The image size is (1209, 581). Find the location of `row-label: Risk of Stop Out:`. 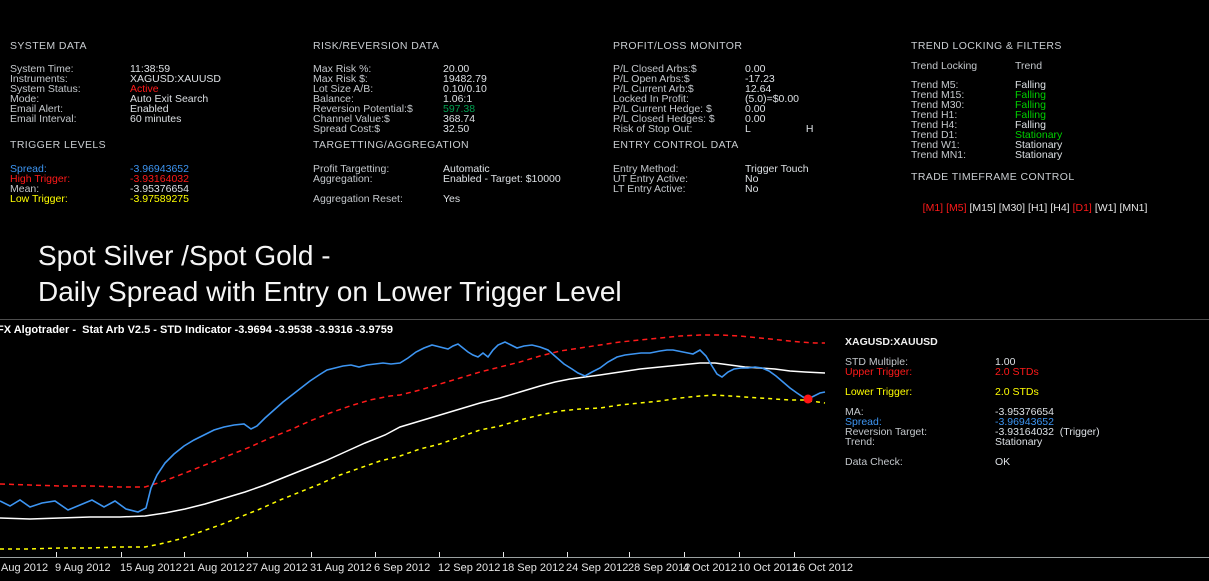

row-label: Risk of Stop Out: is located at coordinates (653, 129).